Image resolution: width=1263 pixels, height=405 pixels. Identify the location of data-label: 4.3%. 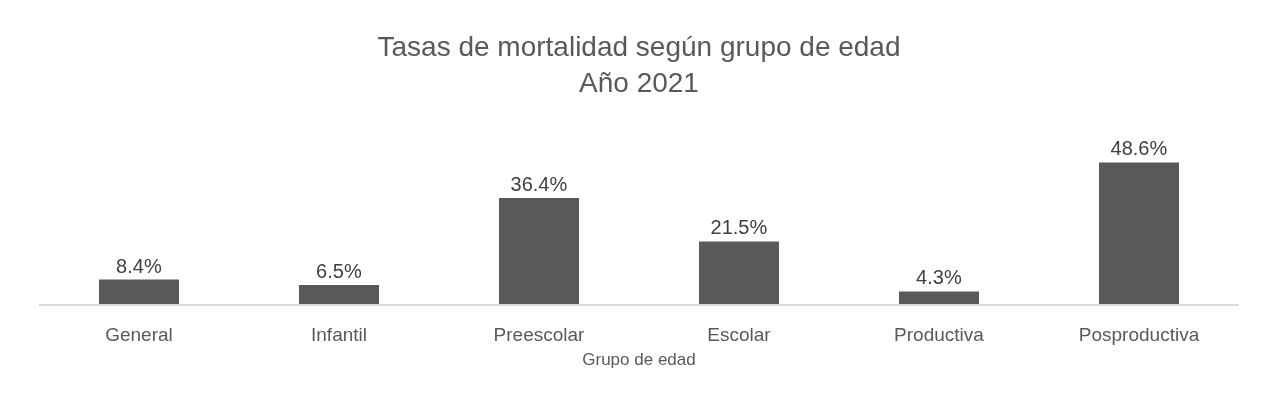
(939, 277).